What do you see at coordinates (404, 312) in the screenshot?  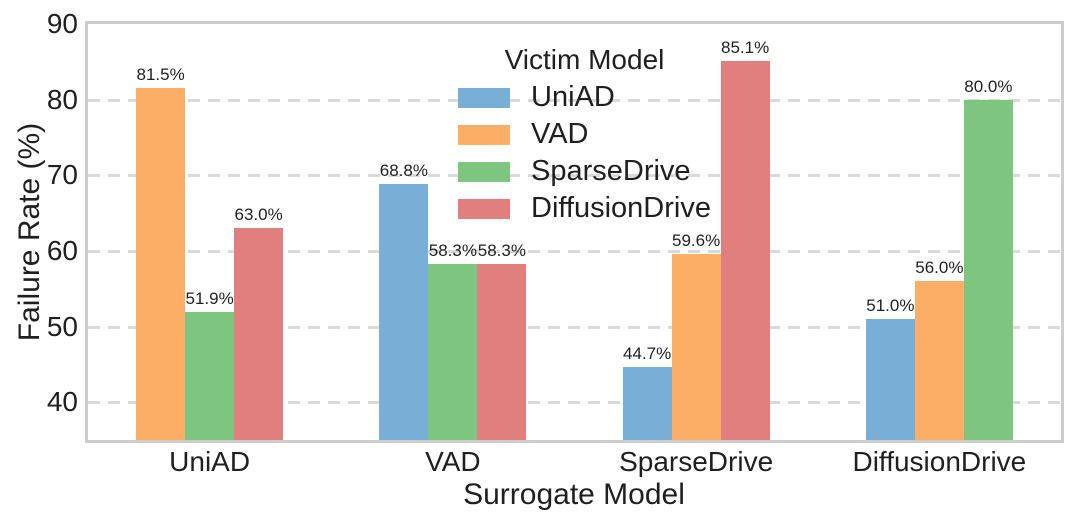 I see `bar-VAD-UniAD` at bounding box center [404, 312].